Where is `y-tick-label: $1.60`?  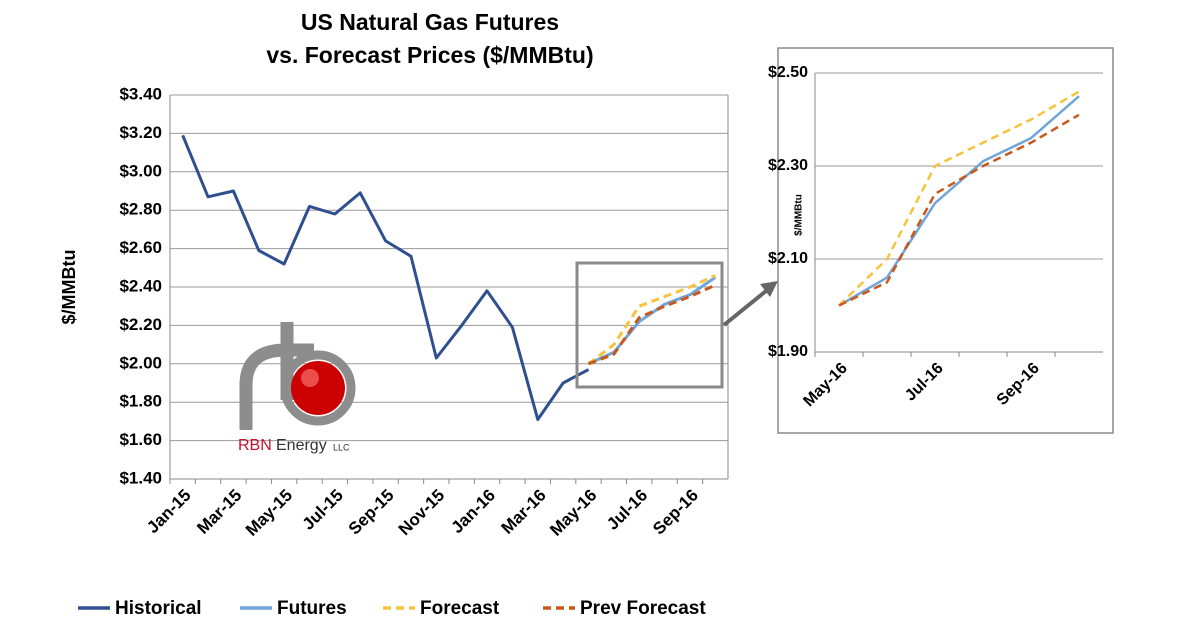
y-tick-label: $1.60 is located at coordinates (140, 439).